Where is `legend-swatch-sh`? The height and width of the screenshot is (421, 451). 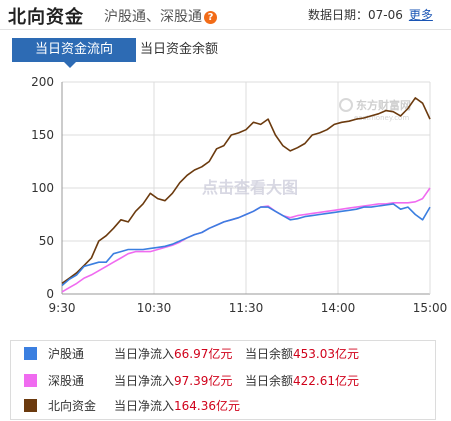
legend-swatch-sh is located at coordinates (30, 353).